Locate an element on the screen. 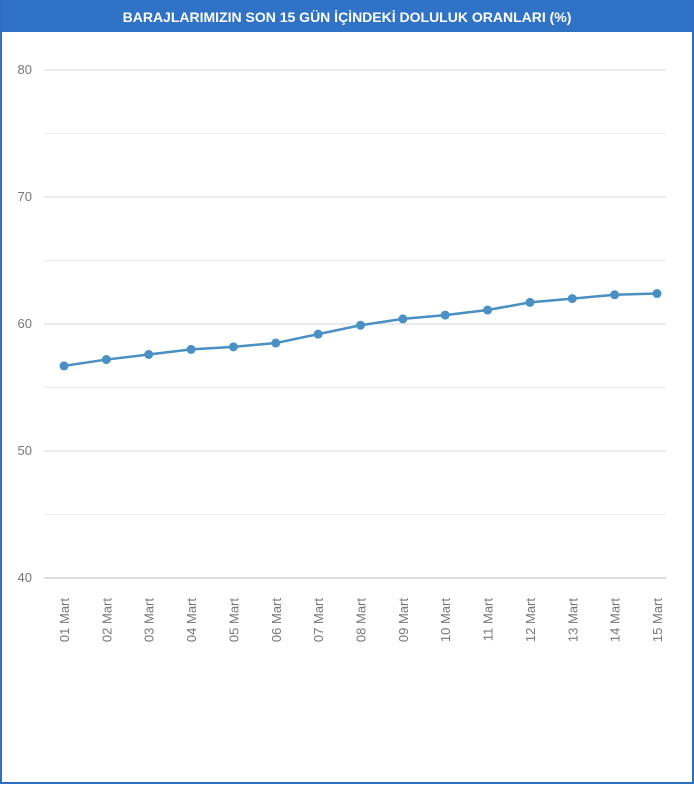  x-tick-label: 10 Mart is located at coordinates (445, 620).